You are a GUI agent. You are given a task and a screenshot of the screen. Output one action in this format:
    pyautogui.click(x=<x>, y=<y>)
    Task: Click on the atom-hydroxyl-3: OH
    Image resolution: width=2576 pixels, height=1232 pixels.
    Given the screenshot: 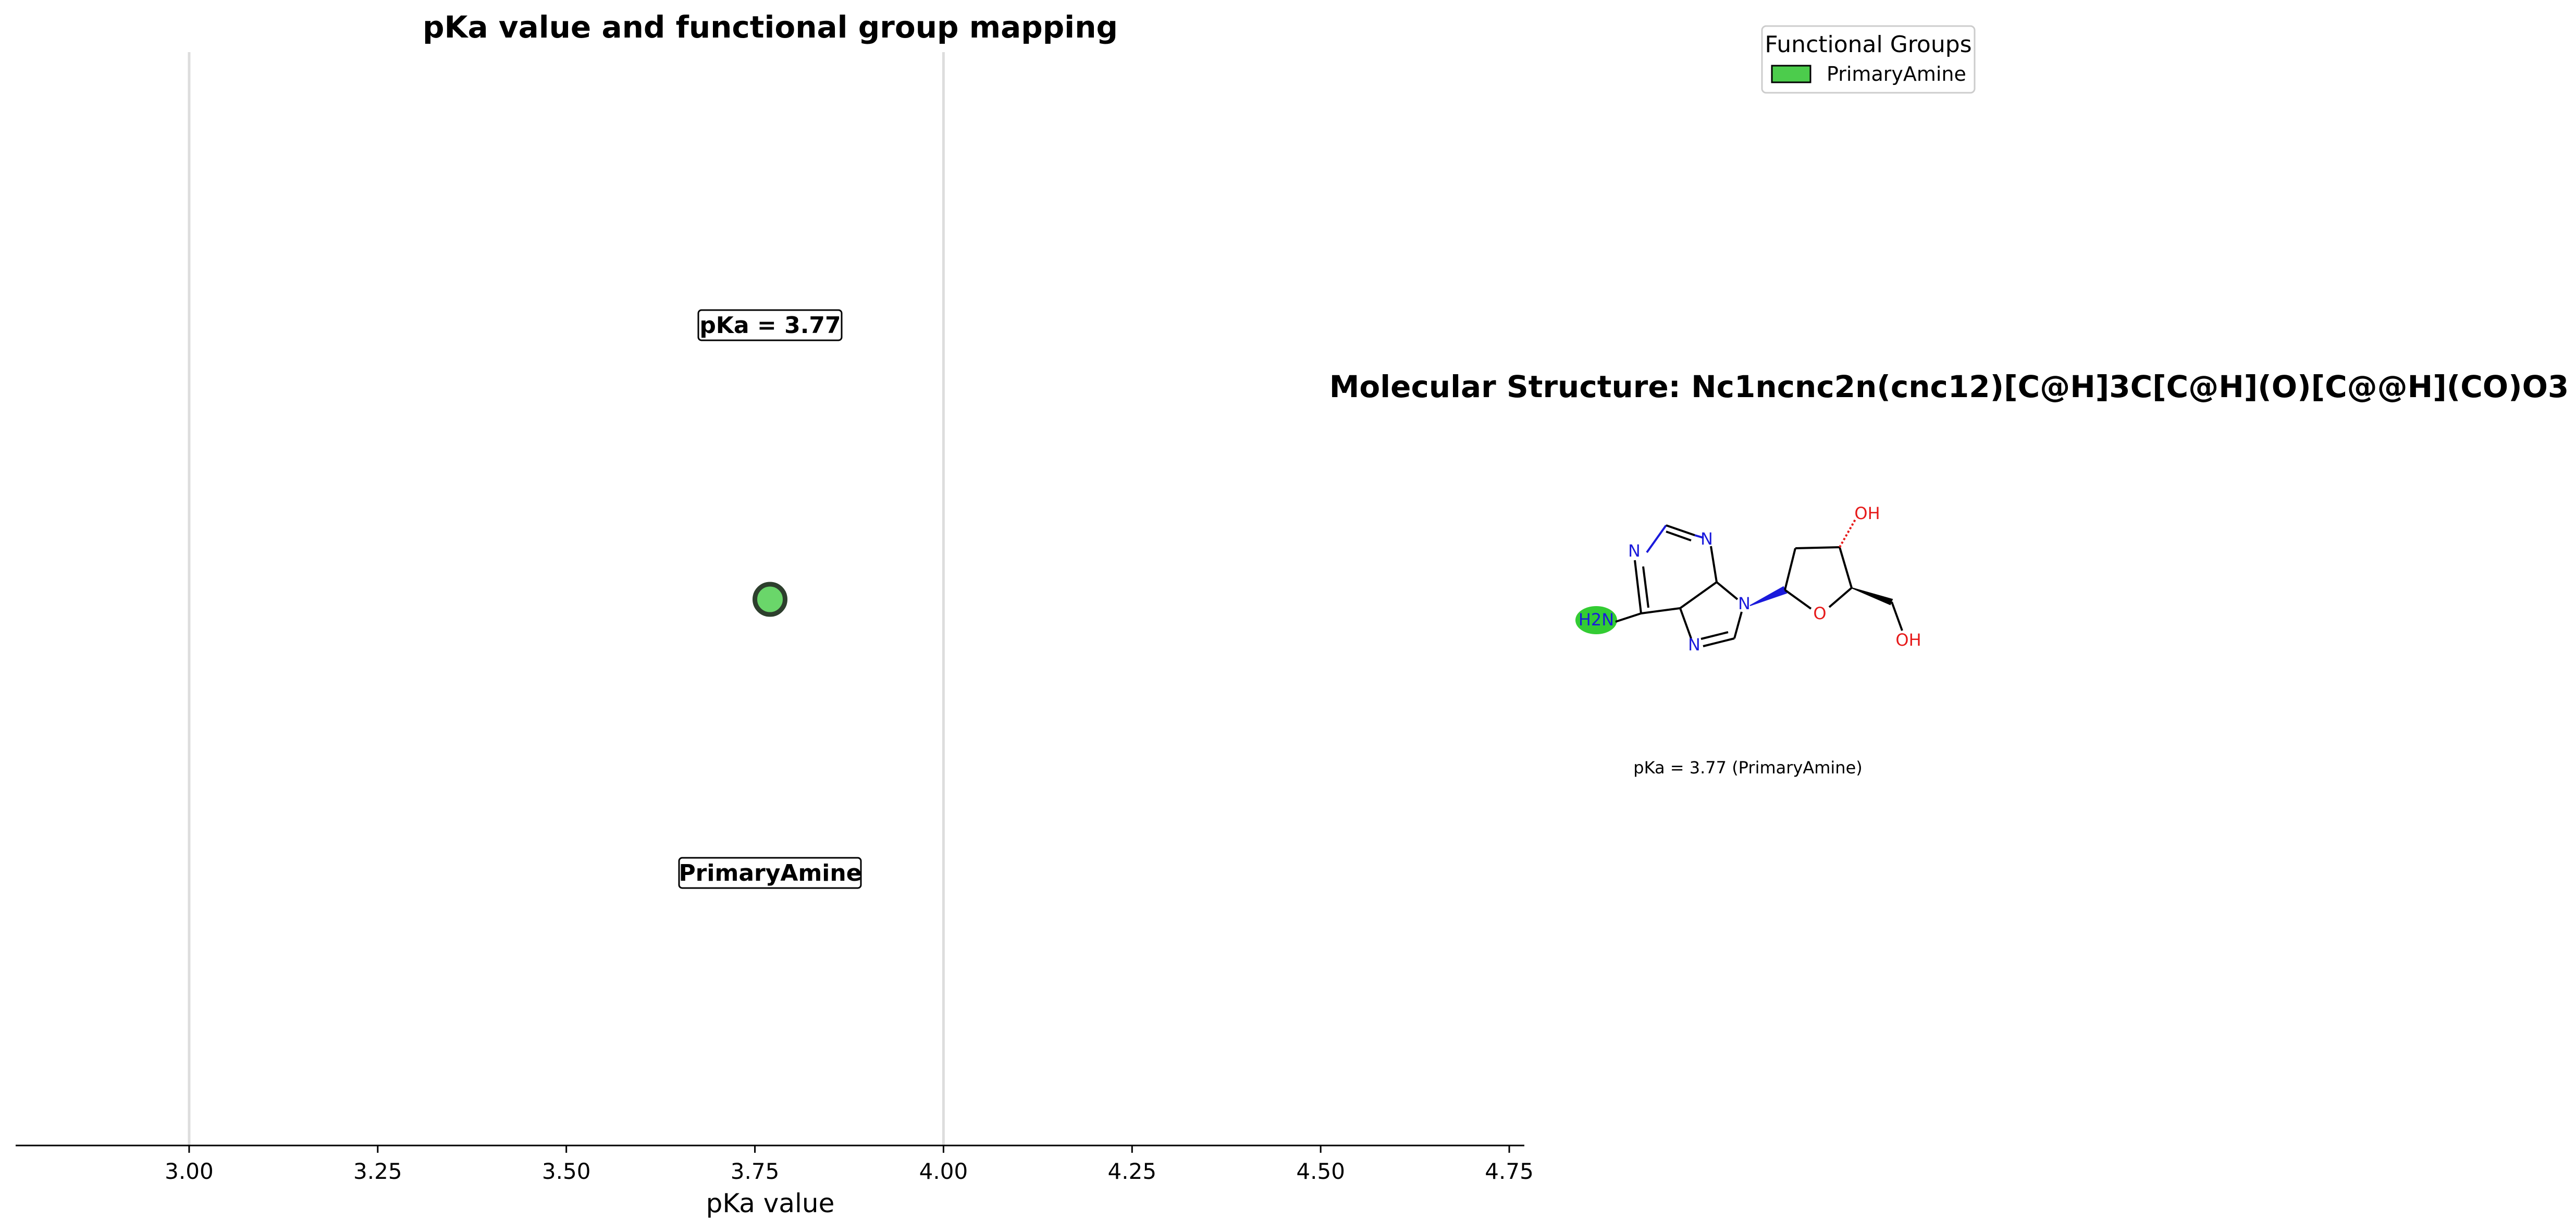 What is the action you would take?
    pyautogui.click(x=1867, y=513)
    